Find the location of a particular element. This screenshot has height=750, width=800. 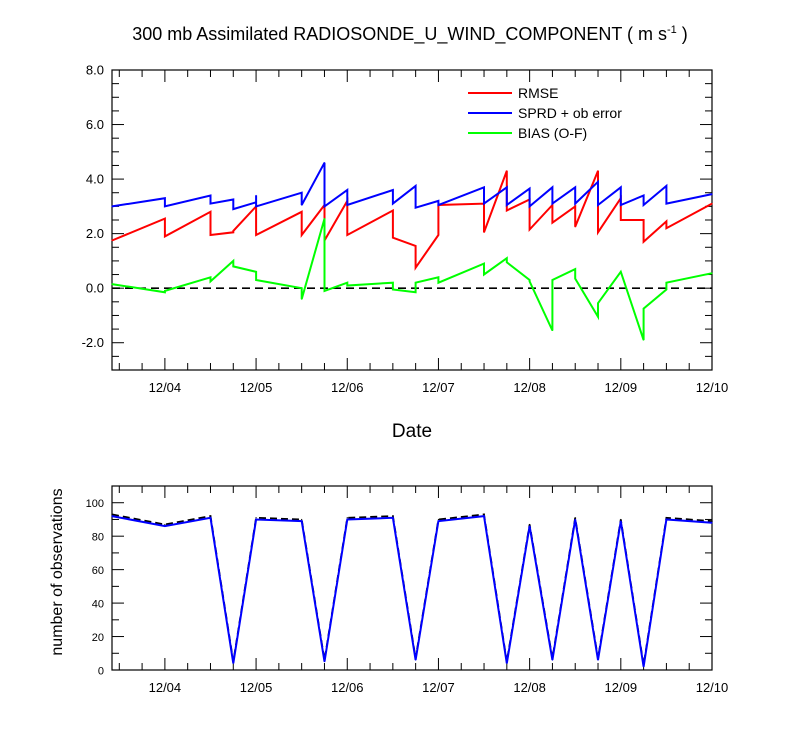

x-tick-label-0: 12/06 is located at coordinates (347, 387).